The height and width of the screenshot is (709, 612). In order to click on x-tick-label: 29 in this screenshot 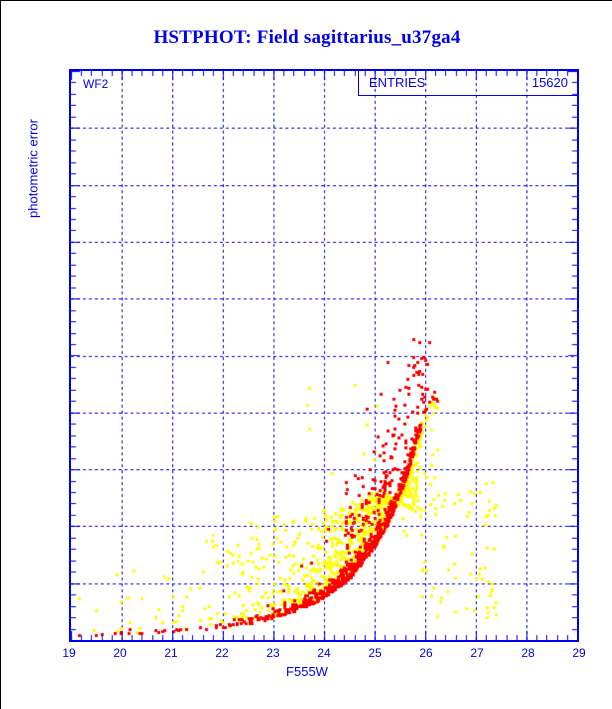, I will do `click(579, 653)`.